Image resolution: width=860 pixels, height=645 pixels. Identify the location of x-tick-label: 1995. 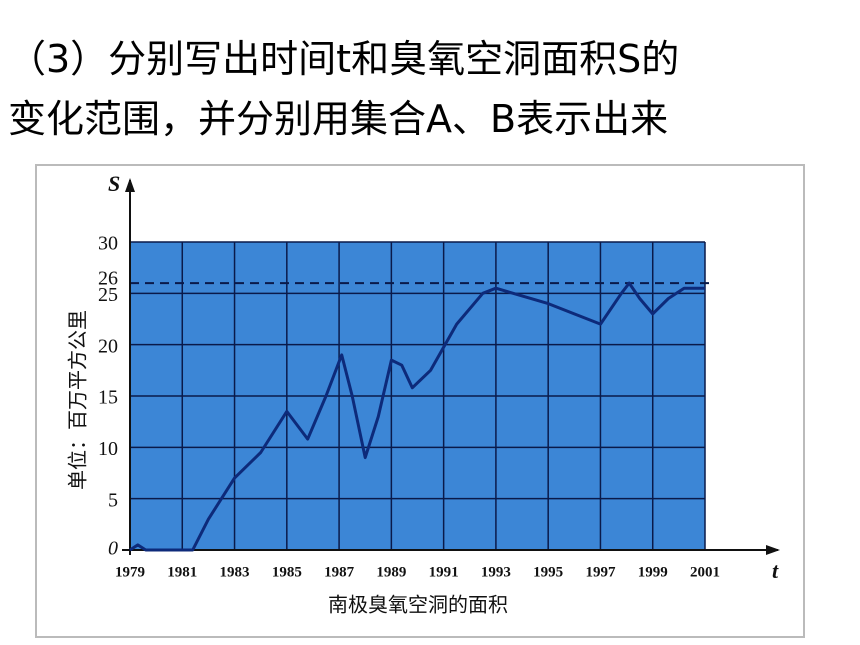
(548, 572).